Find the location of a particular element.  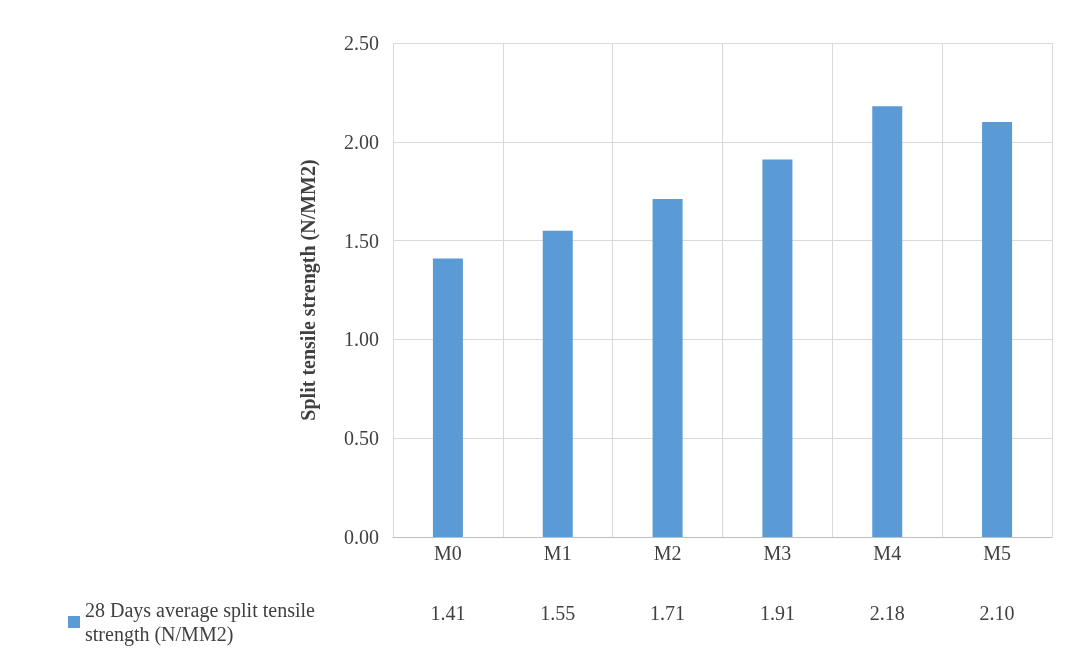

y-axis-title: Split tensile strength (N/MM2) is located at coordinates (308, 290).